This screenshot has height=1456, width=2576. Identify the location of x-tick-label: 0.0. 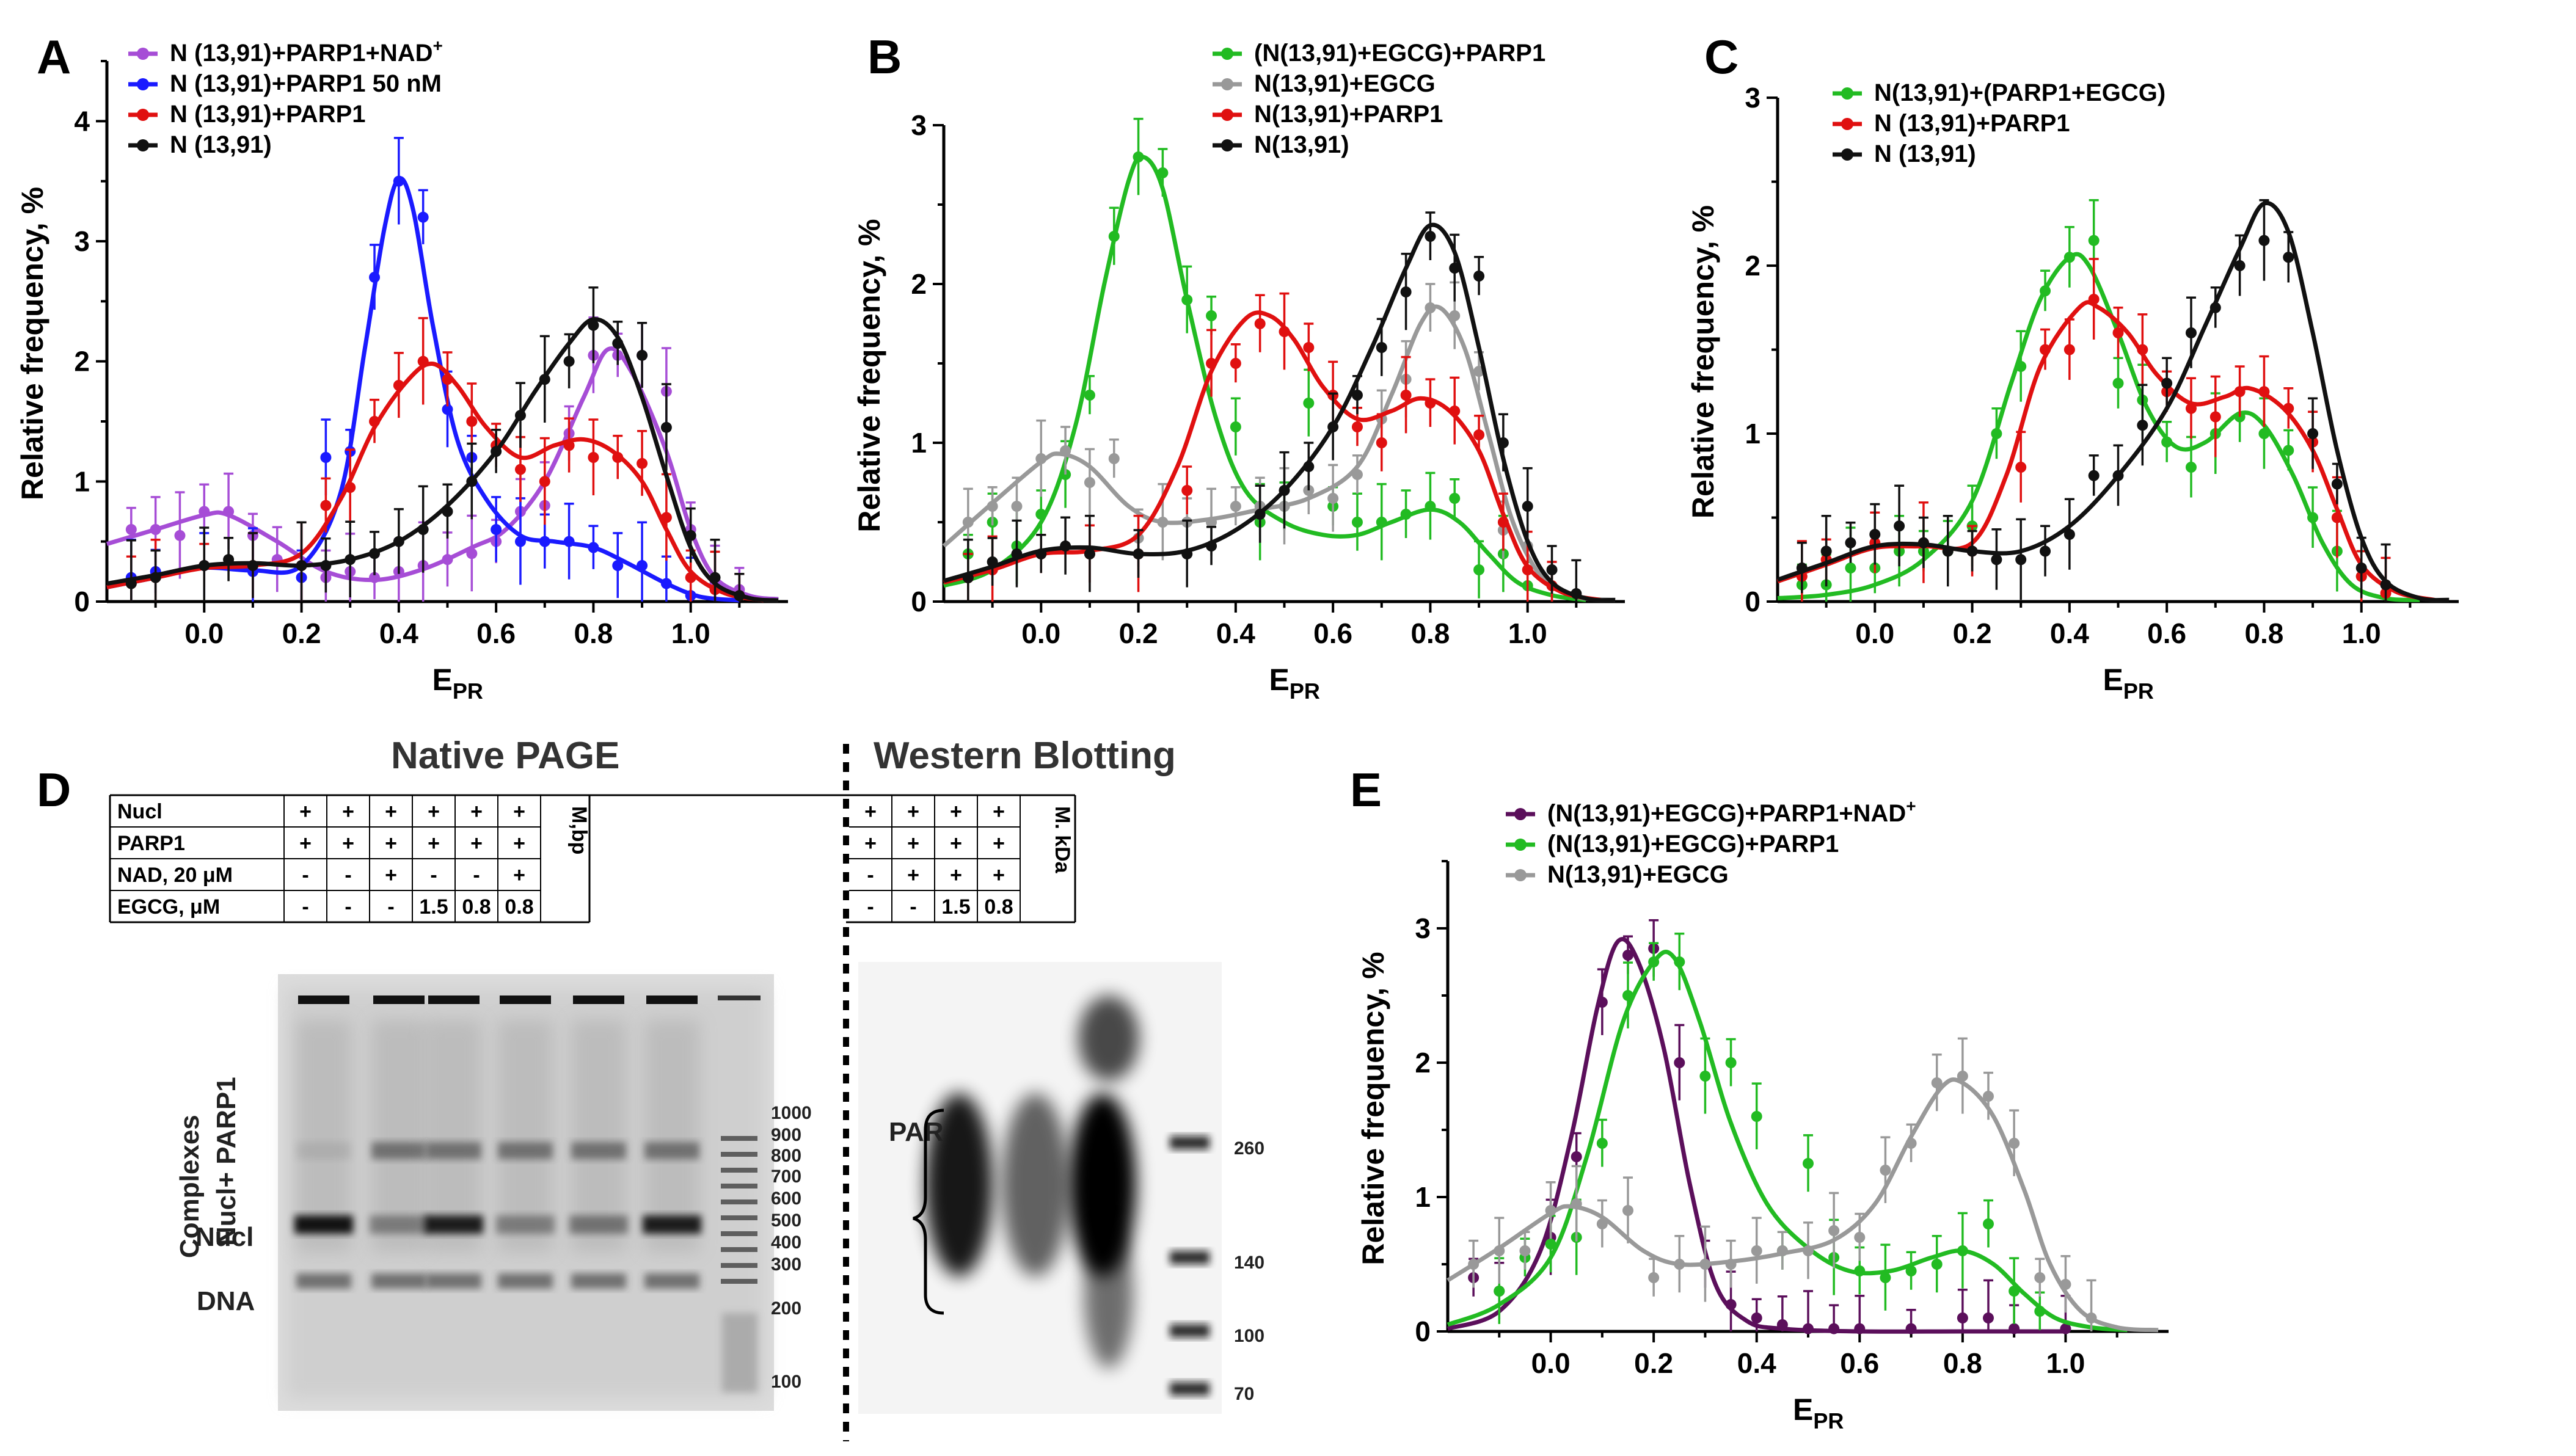
(1040, 633).